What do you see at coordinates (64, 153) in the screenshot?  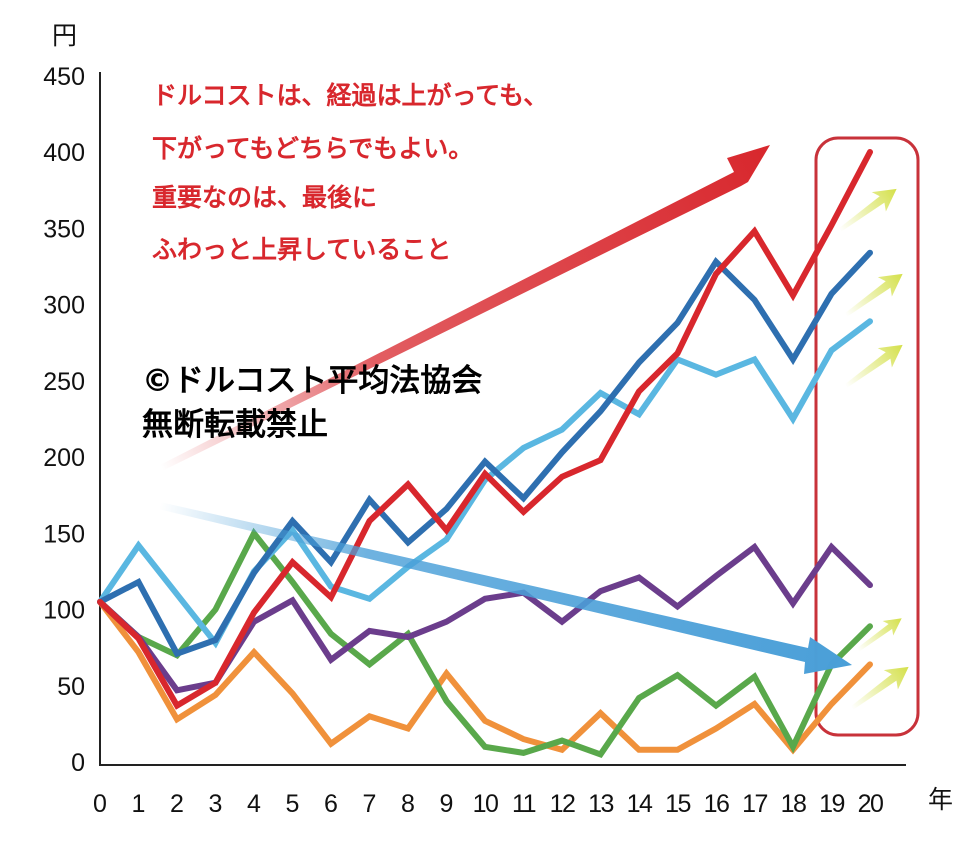 I see `y-tick-label: 400` at bounding box center [64, 153].